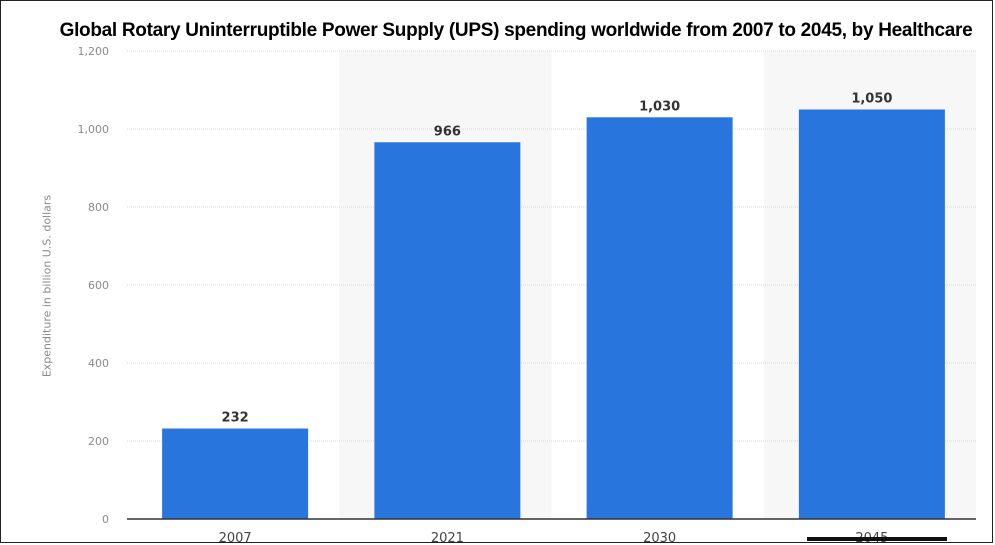  Describe the element at coordinates (871, 99) in the screenshot. I see `bar-value-label: 1,050` at that location.